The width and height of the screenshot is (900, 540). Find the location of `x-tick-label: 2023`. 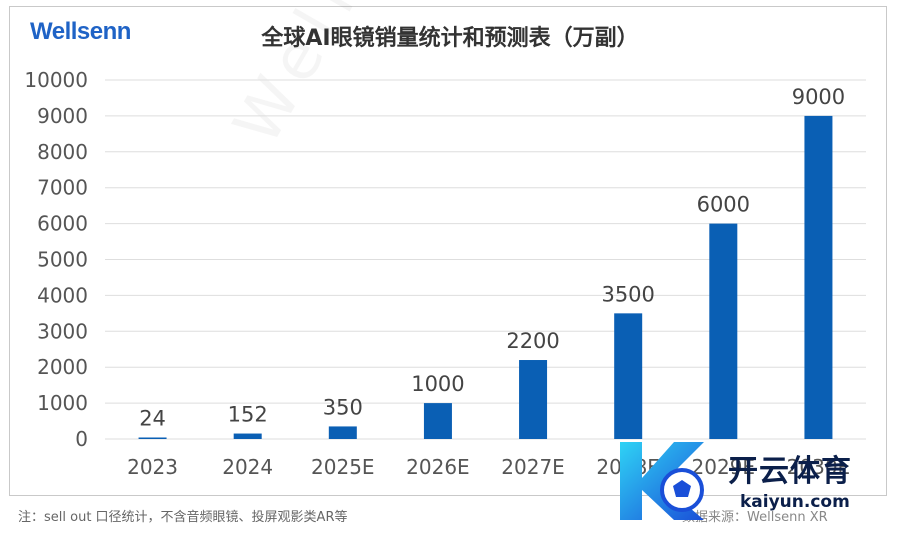

x-tick-label: 2023 is located at coordinates (152, 467).